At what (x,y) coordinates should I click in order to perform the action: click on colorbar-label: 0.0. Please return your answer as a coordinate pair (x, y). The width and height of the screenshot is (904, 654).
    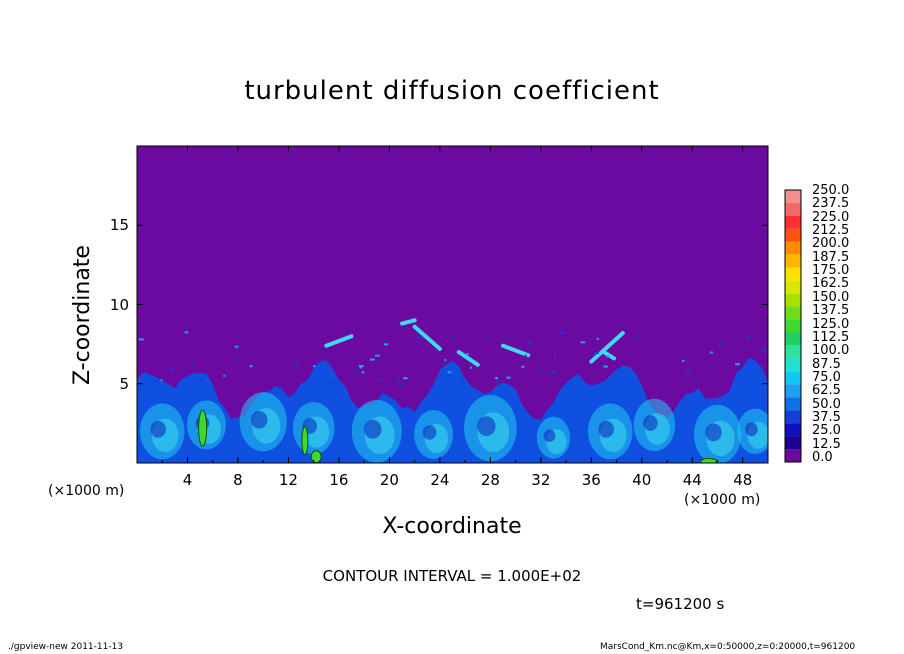
    Looking at the image, I should click on (822, 457).